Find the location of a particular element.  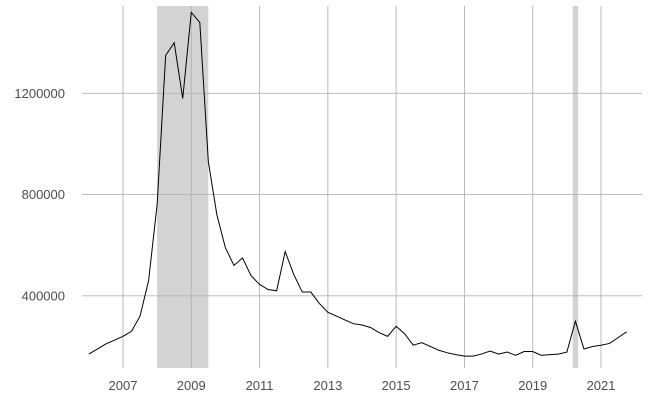

x-tick-label-2013: 2013 is located at coordinates (327, 385).